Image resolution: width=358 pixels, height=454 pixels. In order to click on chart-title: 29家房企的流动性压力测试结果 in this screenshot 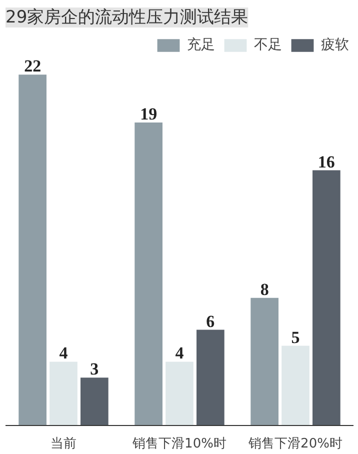, I will do `click(127, 18)`.